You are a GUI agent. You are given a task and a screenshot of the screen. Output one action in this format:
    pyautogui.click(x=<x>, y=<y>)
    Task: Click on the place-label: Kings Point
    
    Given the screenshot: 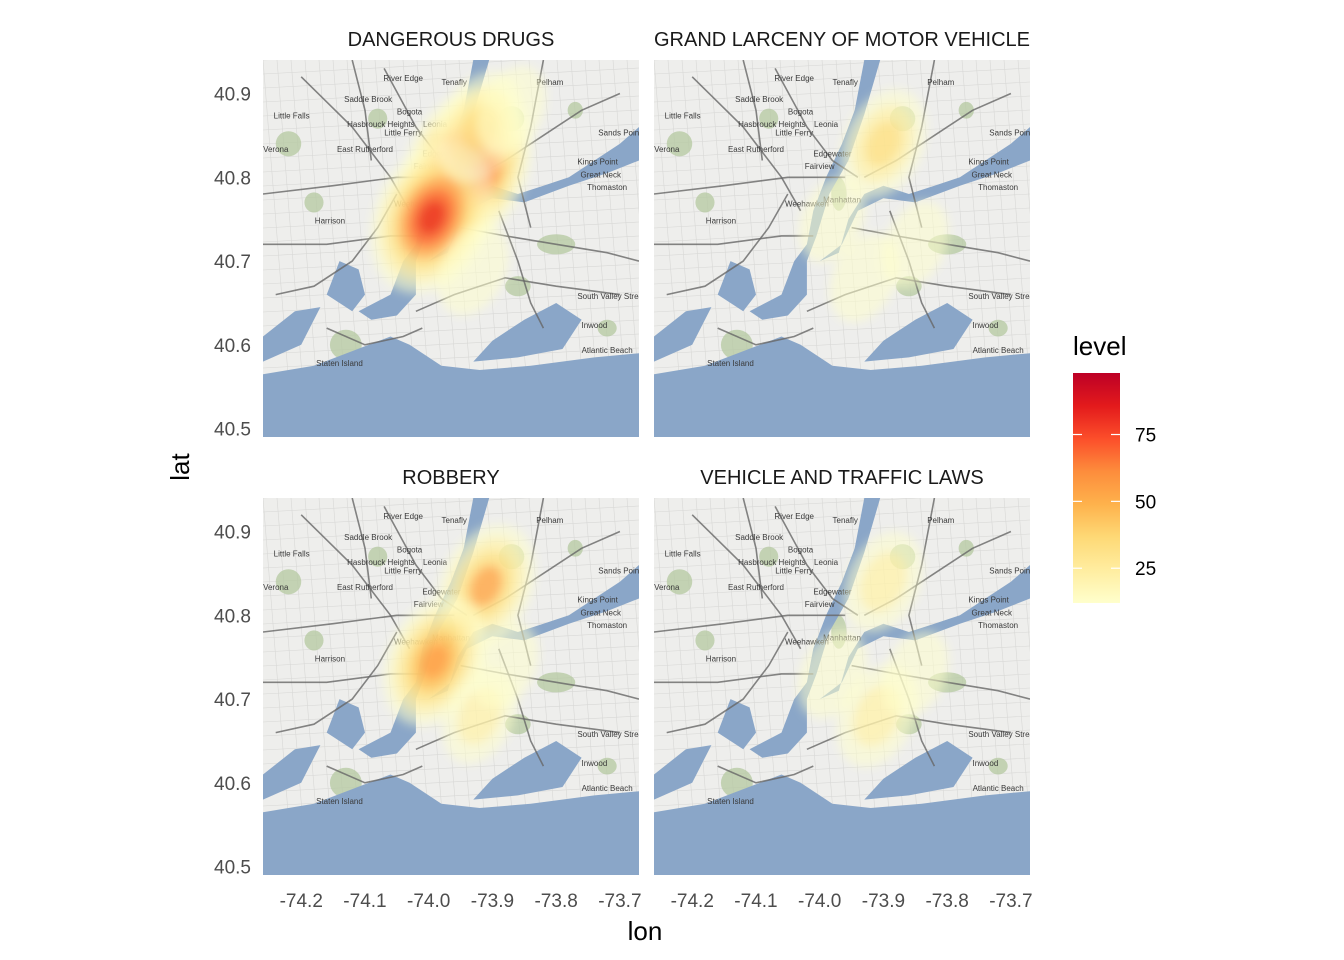 What is the action you would take?
    pyautogui.click(x=597, y=600)
    